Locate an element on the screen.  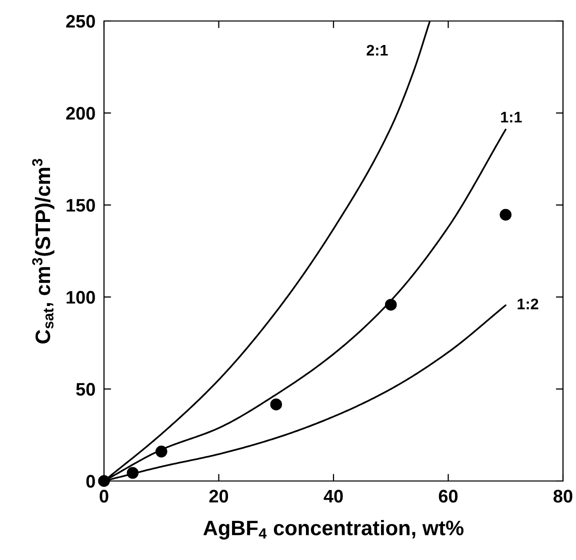
y-tick-label: 250 is located at coordinates (80, 21).